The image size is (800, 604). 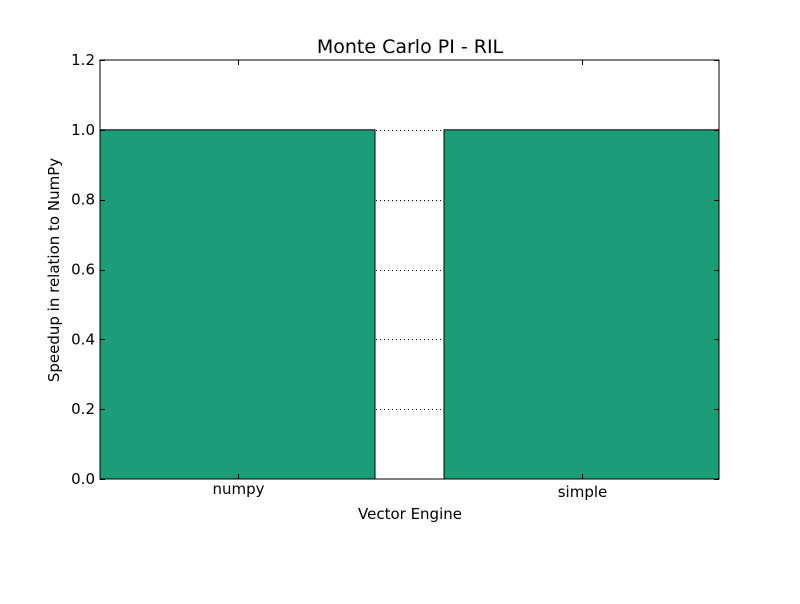 I want to click on y-tick-label-6: 1.2, so click(x=83, y=60).